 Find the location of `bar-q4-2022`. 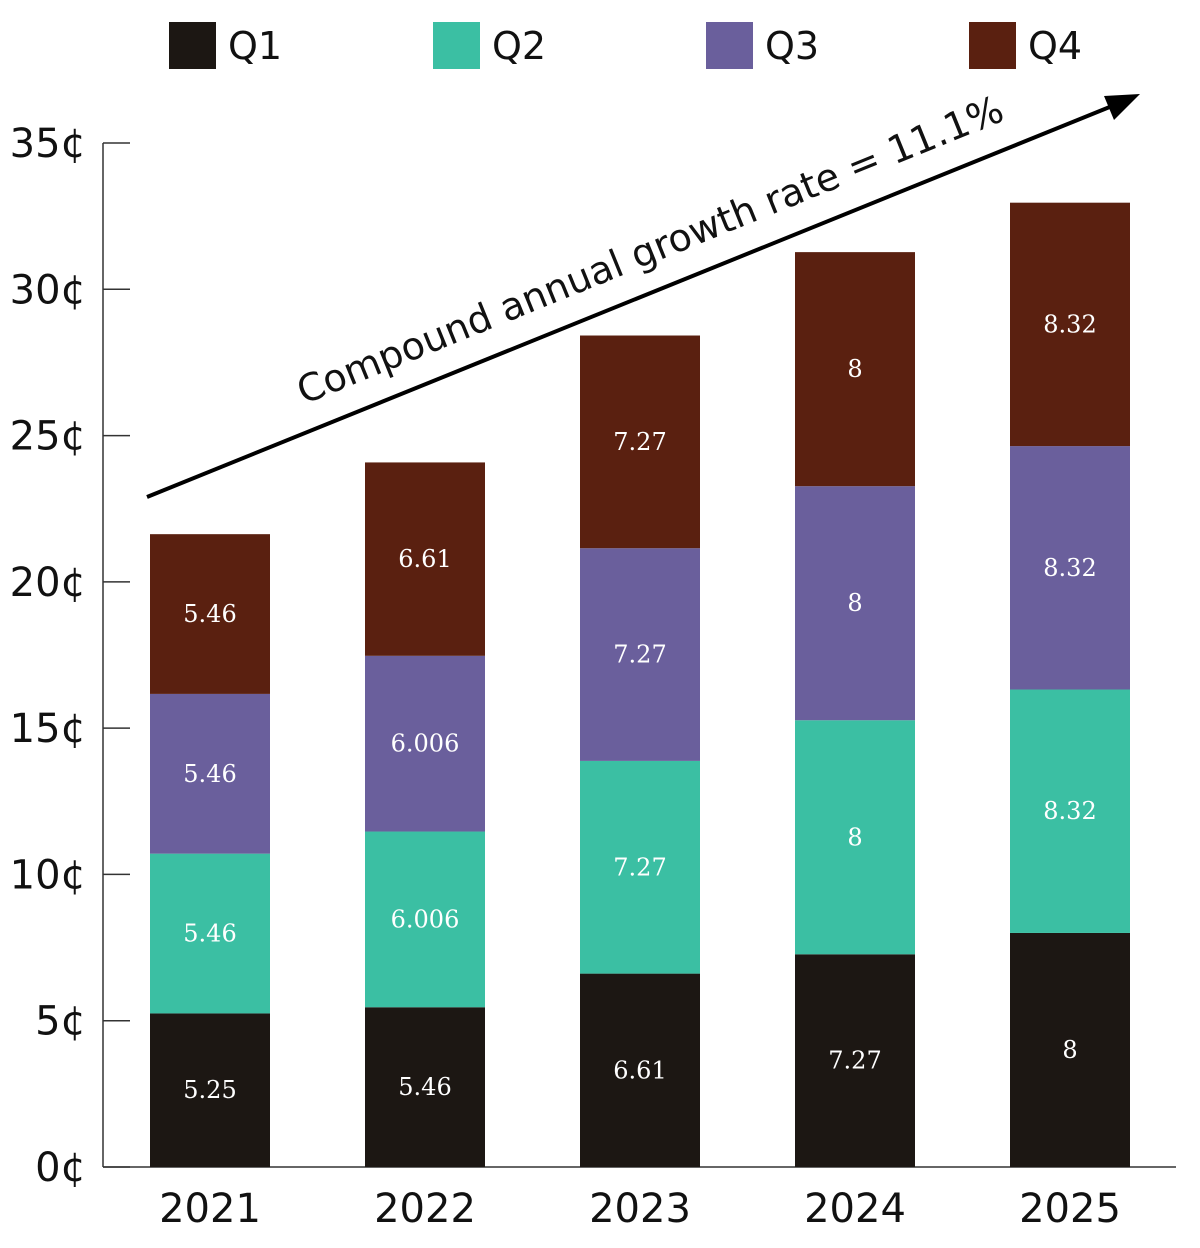

bar-q4-2022 is located at coordinates (425, 559).